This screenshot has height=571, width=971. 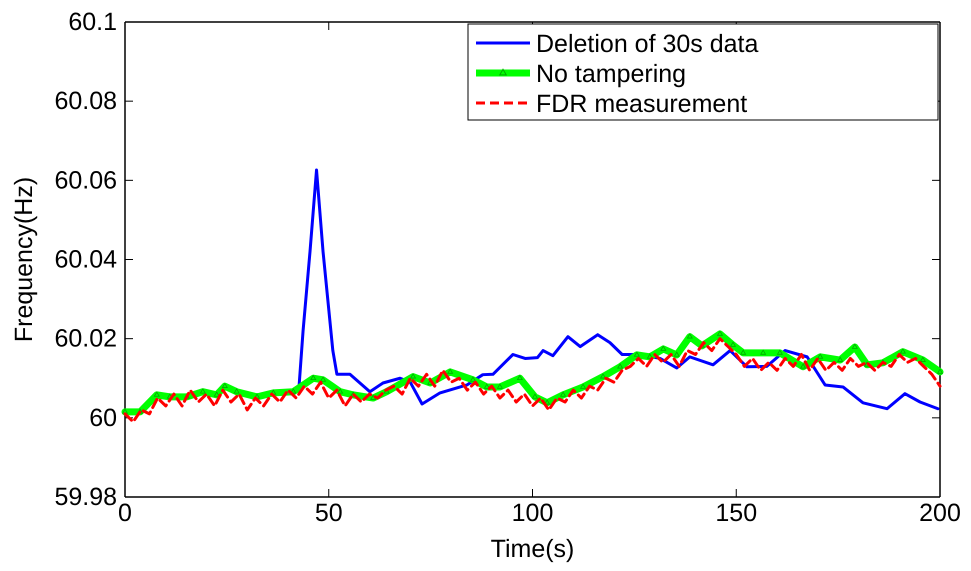 What do you see at coordinates (24, 259) in the screenshot?
I see `y-axis-title: Frequency(Hz)` at bounding box center [24, 259].